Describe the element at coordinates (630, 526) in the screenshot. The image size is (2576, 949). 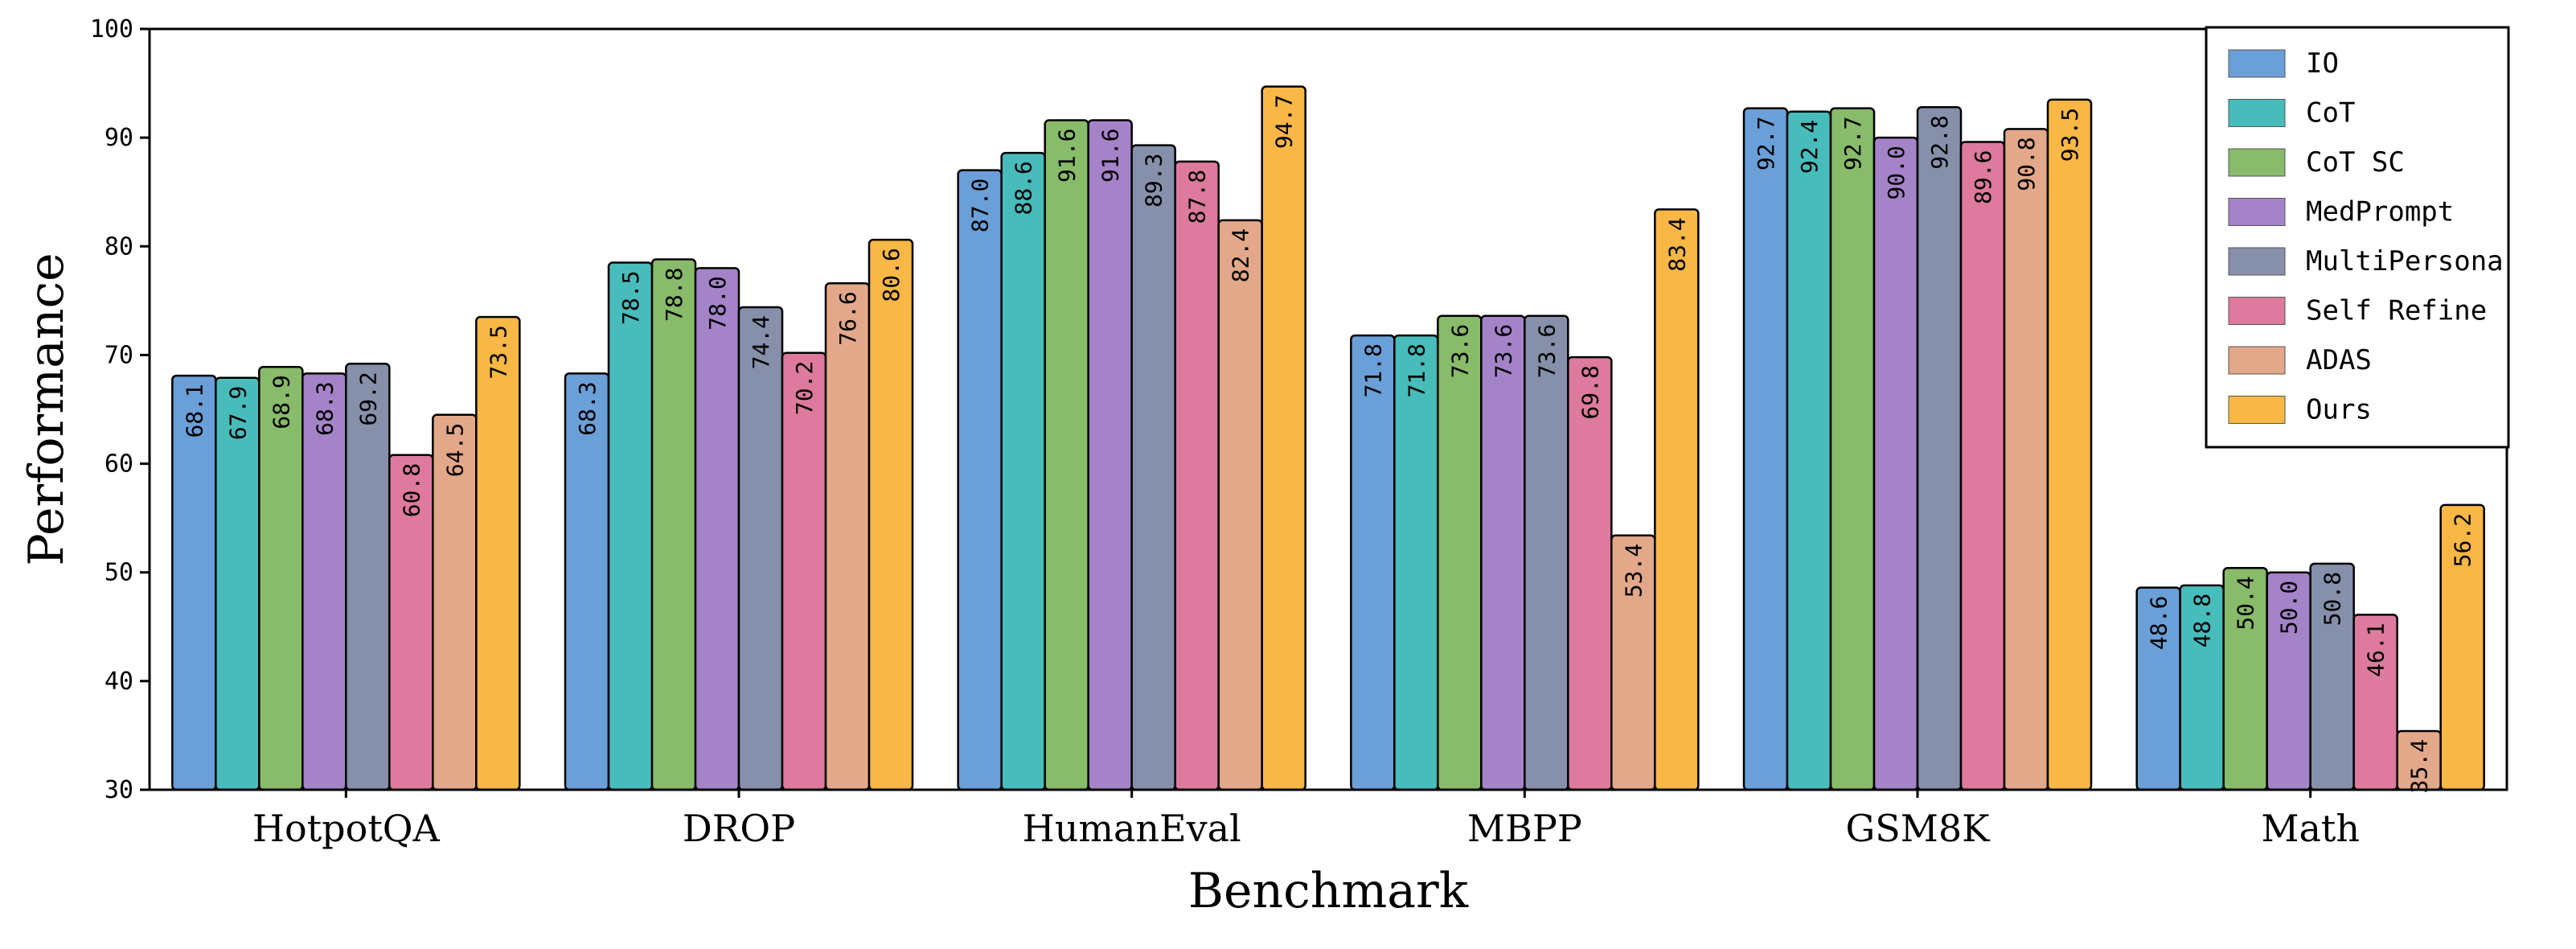
I see `bar-cot-drop` at that location.